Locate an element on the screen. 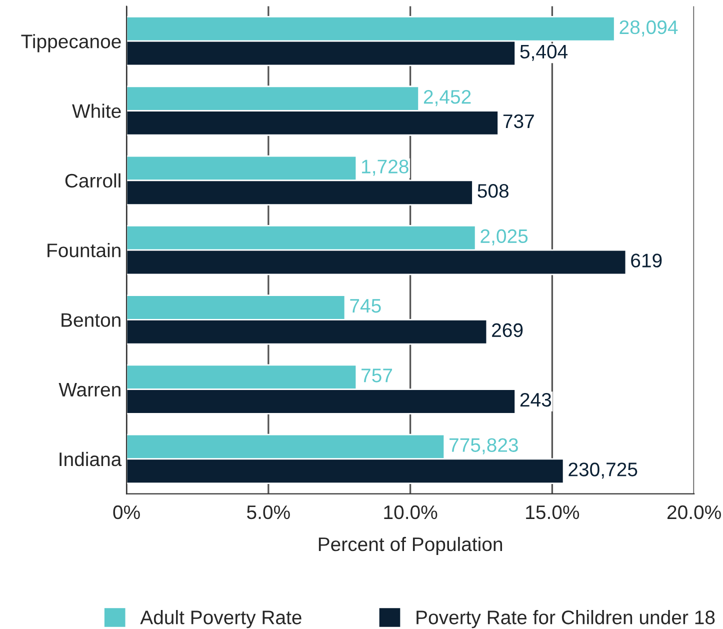 Image resolution: width=723 pixels, height=629 pixels. y-tick-label: Tippecanoe is located at coordinates (71, 43).